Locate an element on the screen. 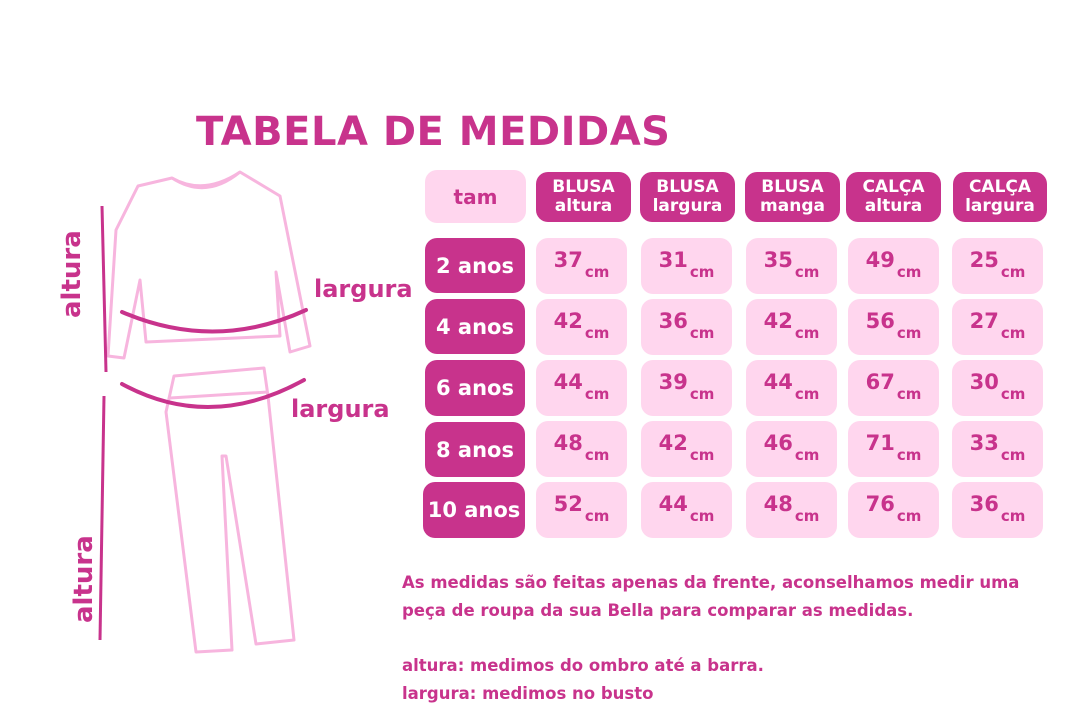  value-cell: 49 cm is located at coordinates (893, 266).